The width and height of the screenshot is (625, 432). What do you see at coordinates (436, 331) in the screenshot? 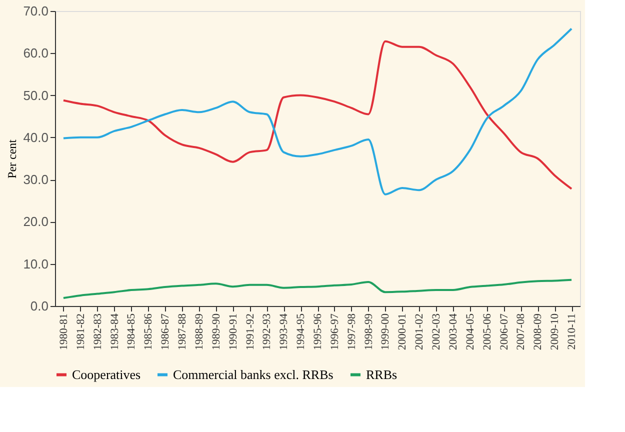
I see `x-tick-label: 2002-03` at bounding box center [436, 331].